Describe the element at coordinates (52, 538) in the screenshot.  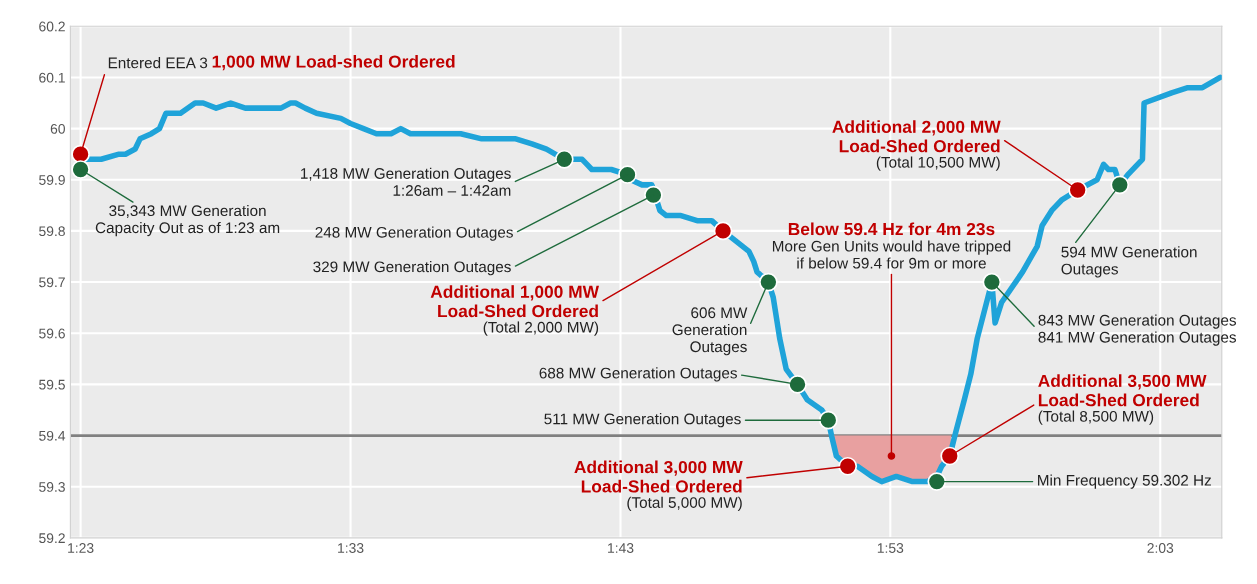
I see `y-tick-label: 59.2` at that location.